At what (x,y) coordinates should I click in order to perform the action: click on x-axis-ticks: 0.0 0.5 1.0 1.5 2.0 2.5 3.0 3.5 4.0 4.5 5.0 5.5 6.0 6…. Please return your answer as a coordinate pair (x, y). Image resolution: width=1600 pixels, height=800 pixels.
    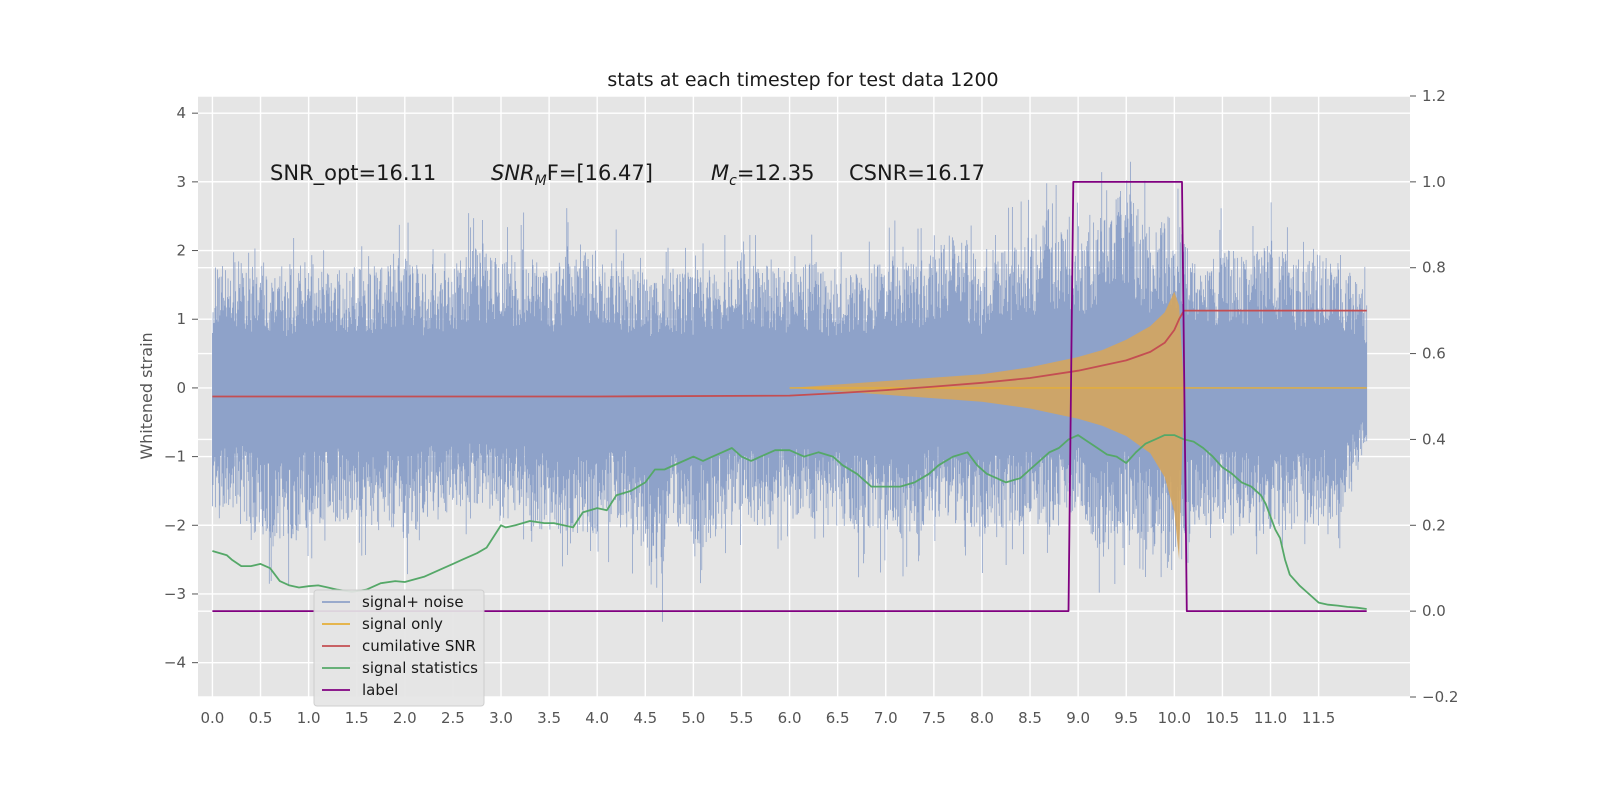
    Looking at the image, I should click on (767, 718).